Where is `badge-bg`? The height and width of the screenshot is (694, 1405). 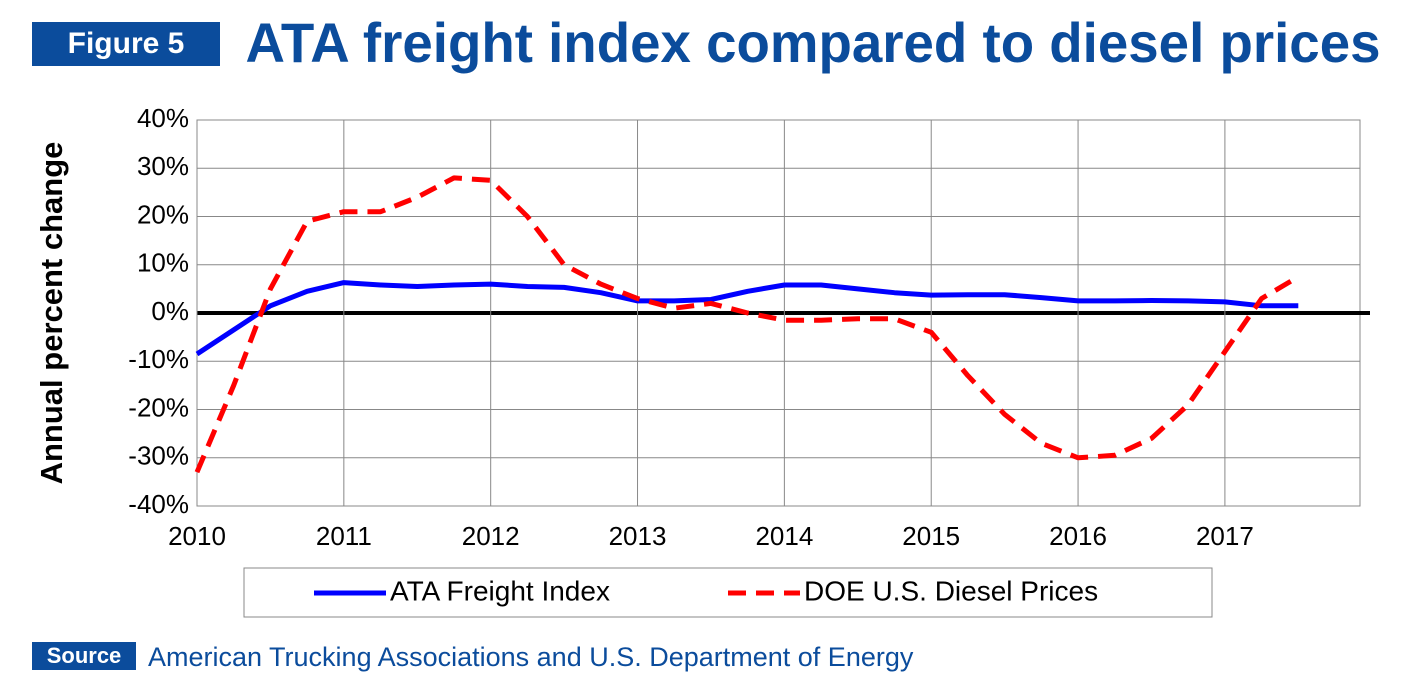
badge-bg is located at coordinates (126, 44).